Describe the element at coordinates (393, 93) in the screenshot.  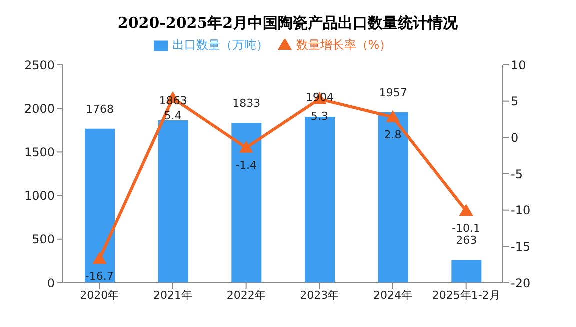
I see `data-label: 1957` at that location.